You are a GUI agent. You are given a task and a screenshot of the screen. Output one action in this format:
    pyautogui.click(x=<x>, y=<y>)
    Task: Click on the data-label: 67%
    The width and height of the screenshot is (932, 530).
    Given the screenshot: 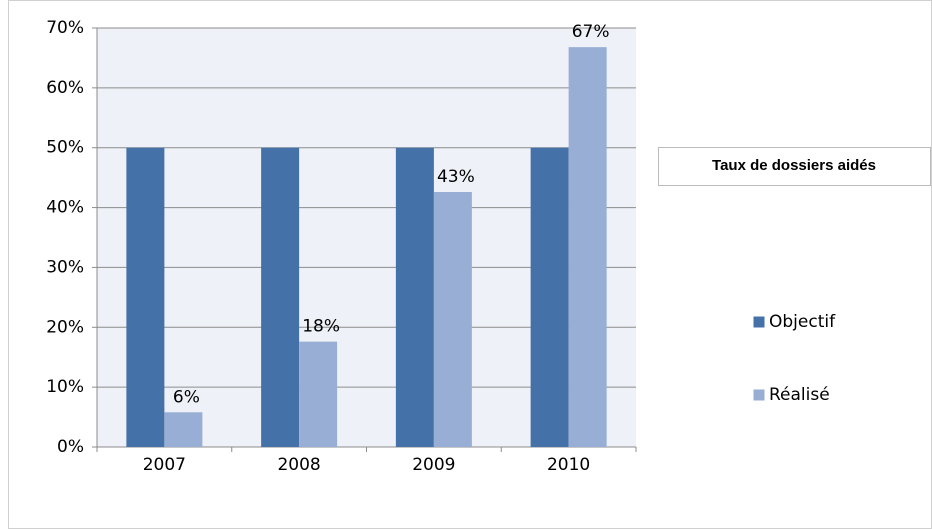 What is the action you would take?
    pyautogui.click(x=591, y=32)
    